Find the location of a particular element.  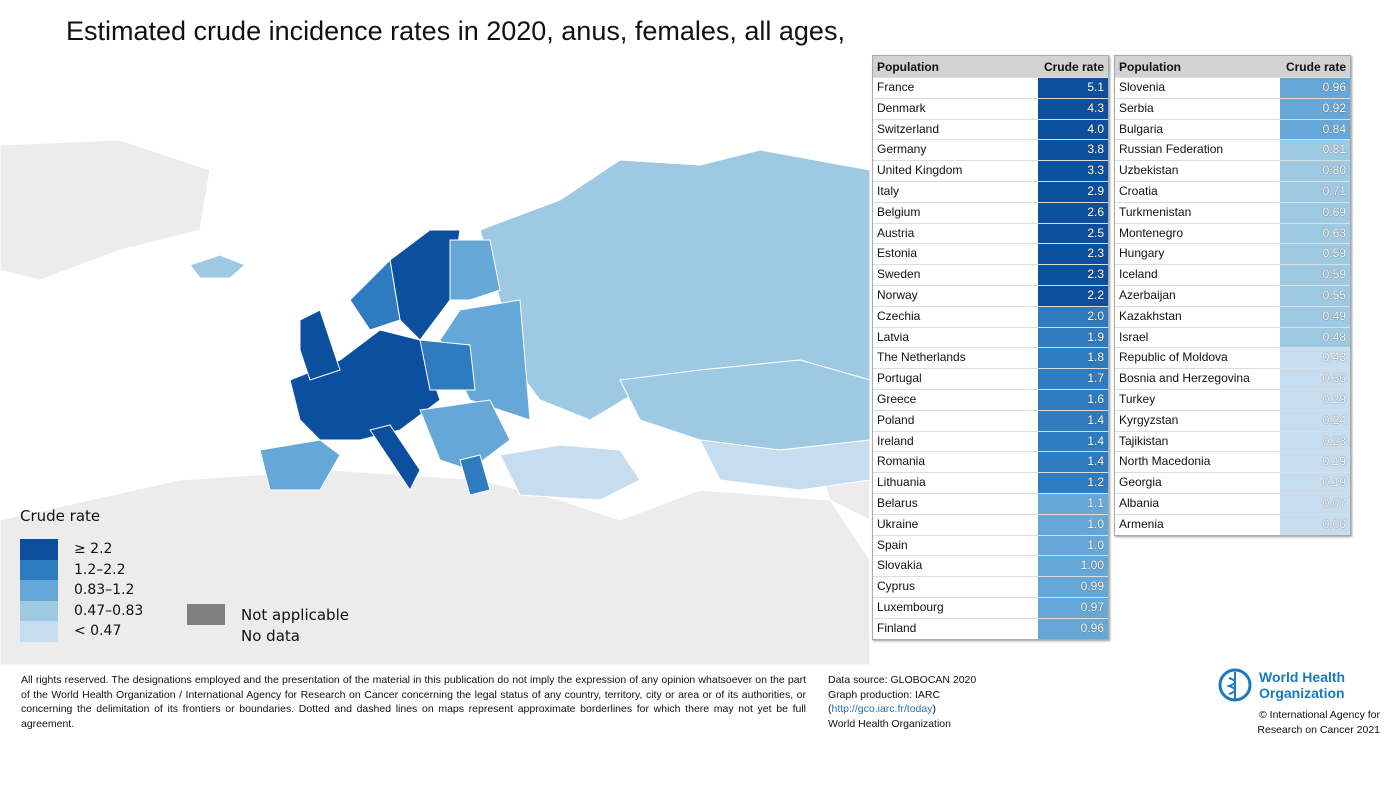

crude-rate-value: 1.4 is located at coordinates (1073, 462).